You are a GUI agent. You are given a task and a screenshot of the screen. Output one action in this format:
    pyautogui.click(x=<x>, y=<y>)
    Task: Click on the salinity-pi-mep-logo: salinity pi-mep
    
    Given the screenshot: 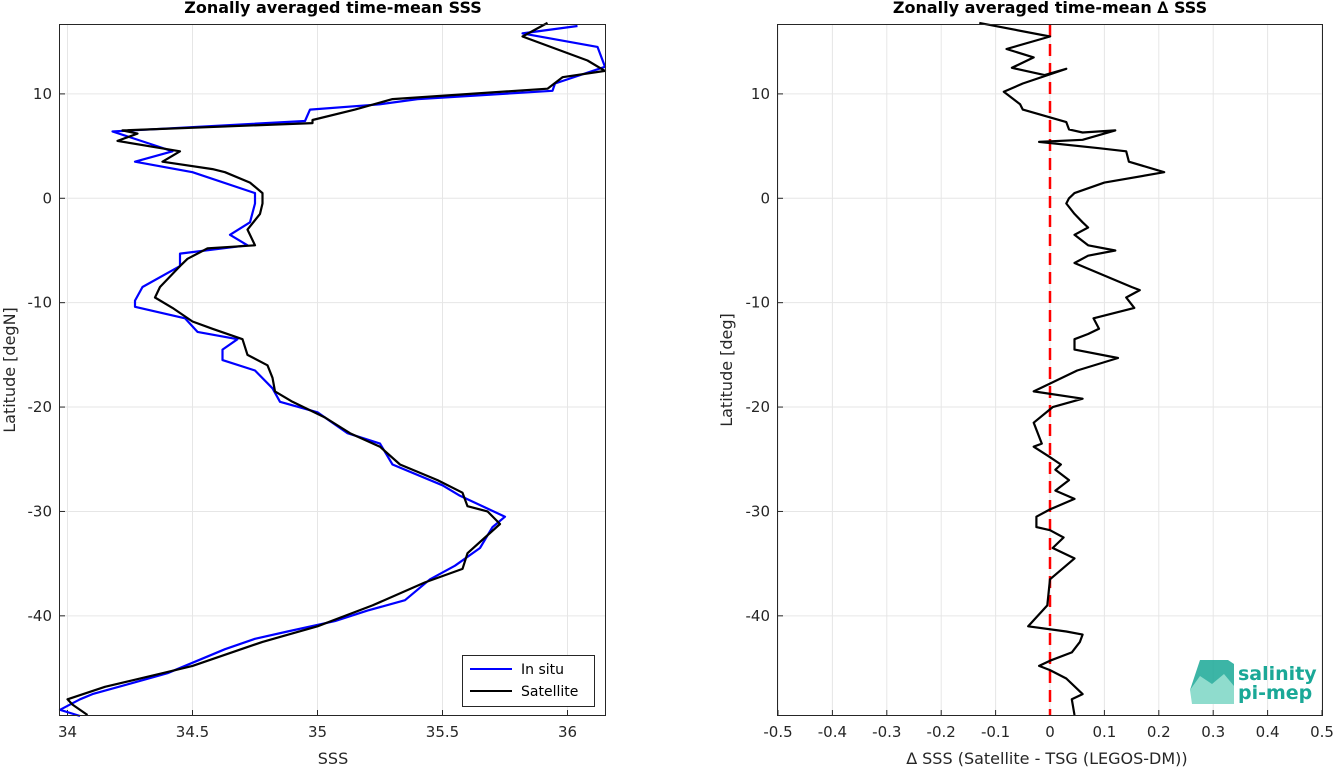 What is the action you would take?
    pyautogui.click(x=1253, y=682)
    